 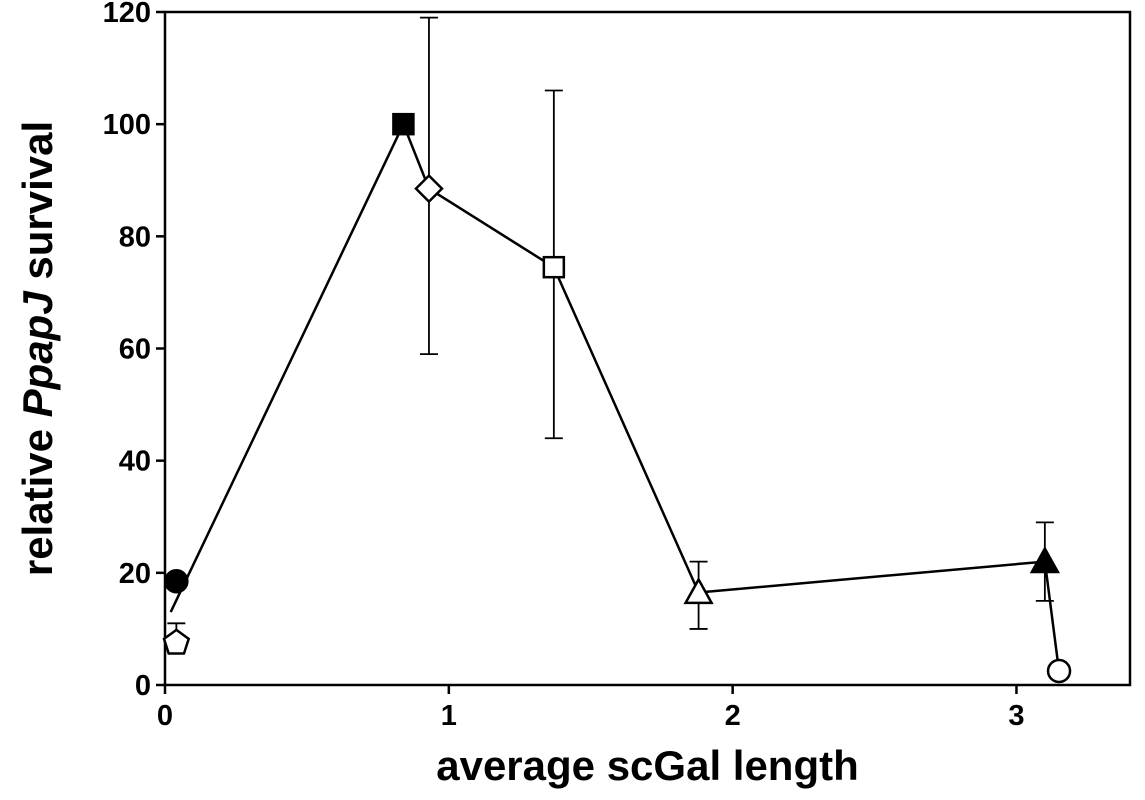 What do you see at coordinates (37, 496) in the screenshot?
I see `y-axis-title-prefix: relative` at bounding box center [37, 496].